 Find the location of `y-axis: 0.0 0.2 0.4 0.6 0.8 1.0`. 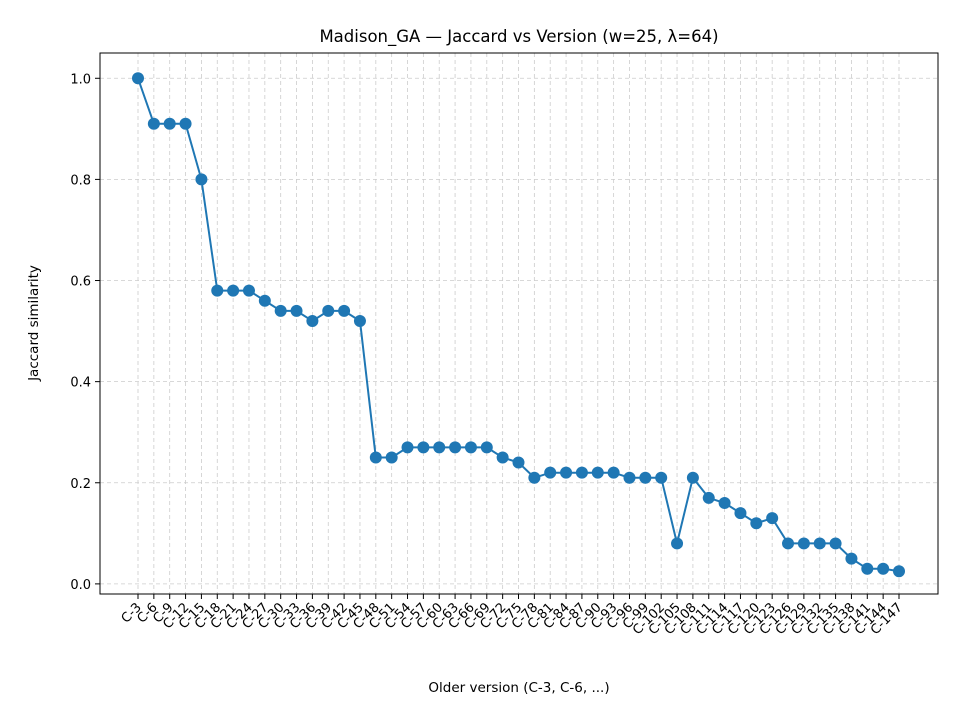

y-axis: 0.0 0.2 0.4 0.6 0.8 1.0 is located at coordinates (85, 332).